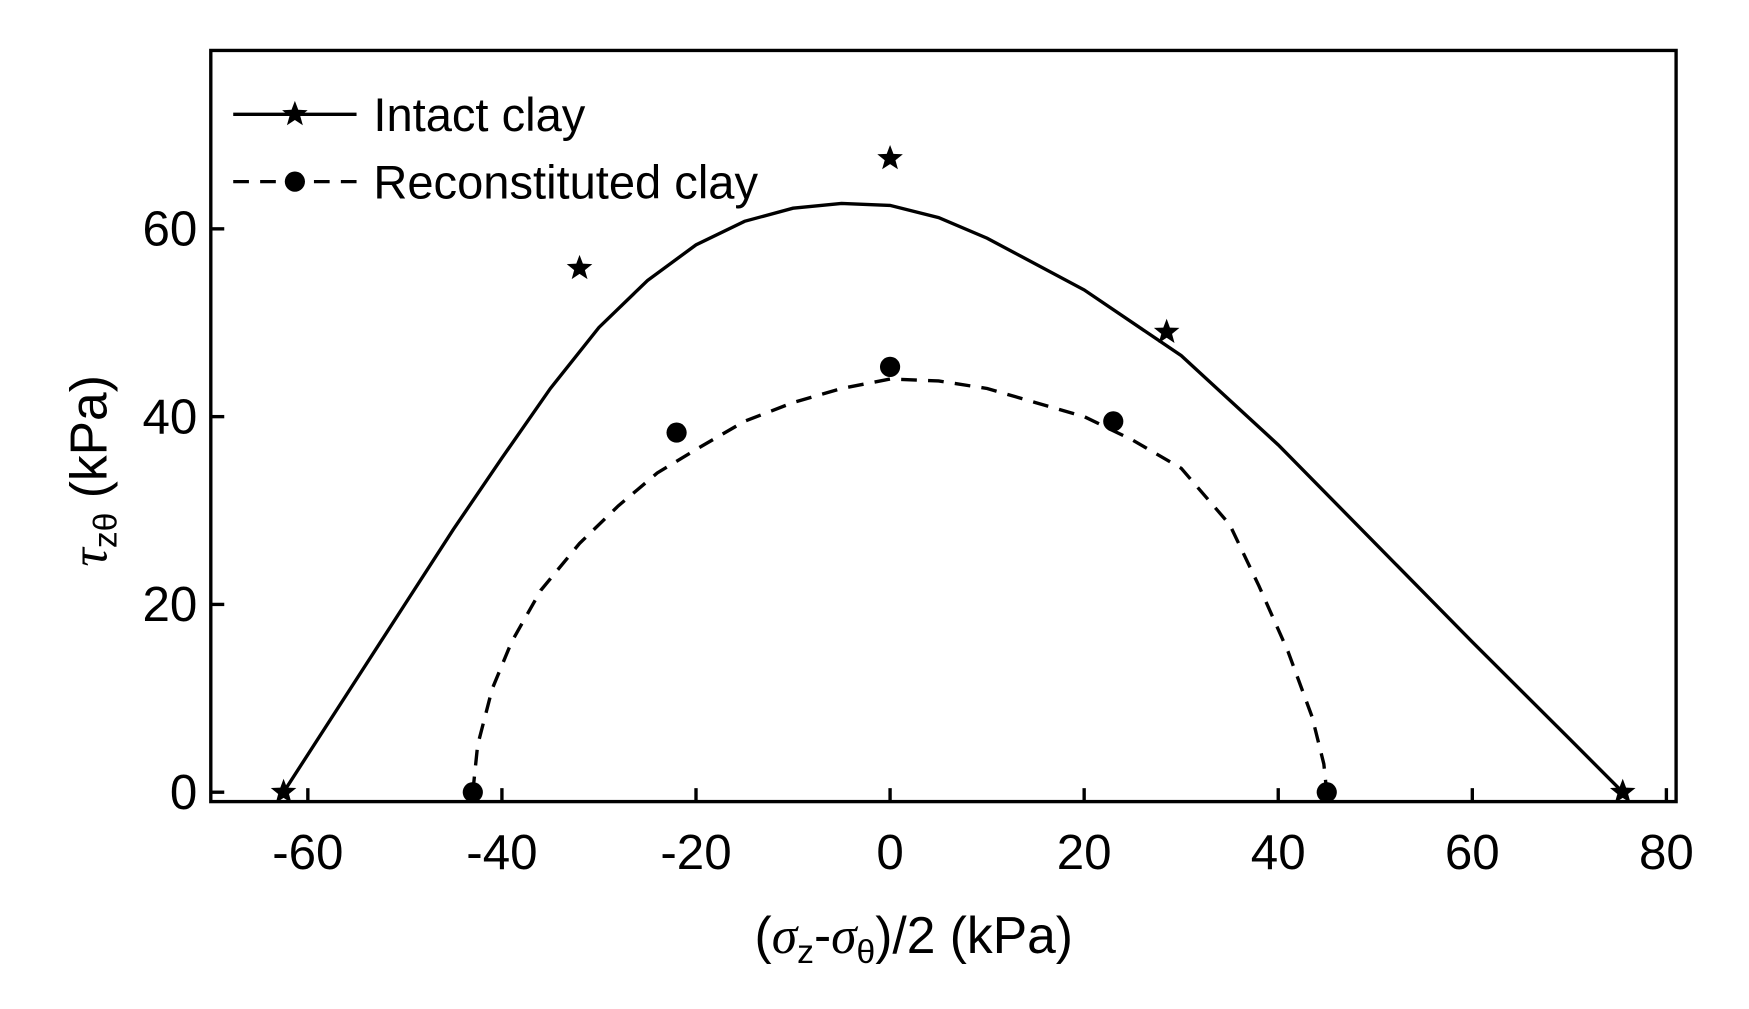 The image size is (1749, 1009). Describe the element at coordinates (479, 114) in the screenshot. I see `legend-label: Intact clay` at that location.